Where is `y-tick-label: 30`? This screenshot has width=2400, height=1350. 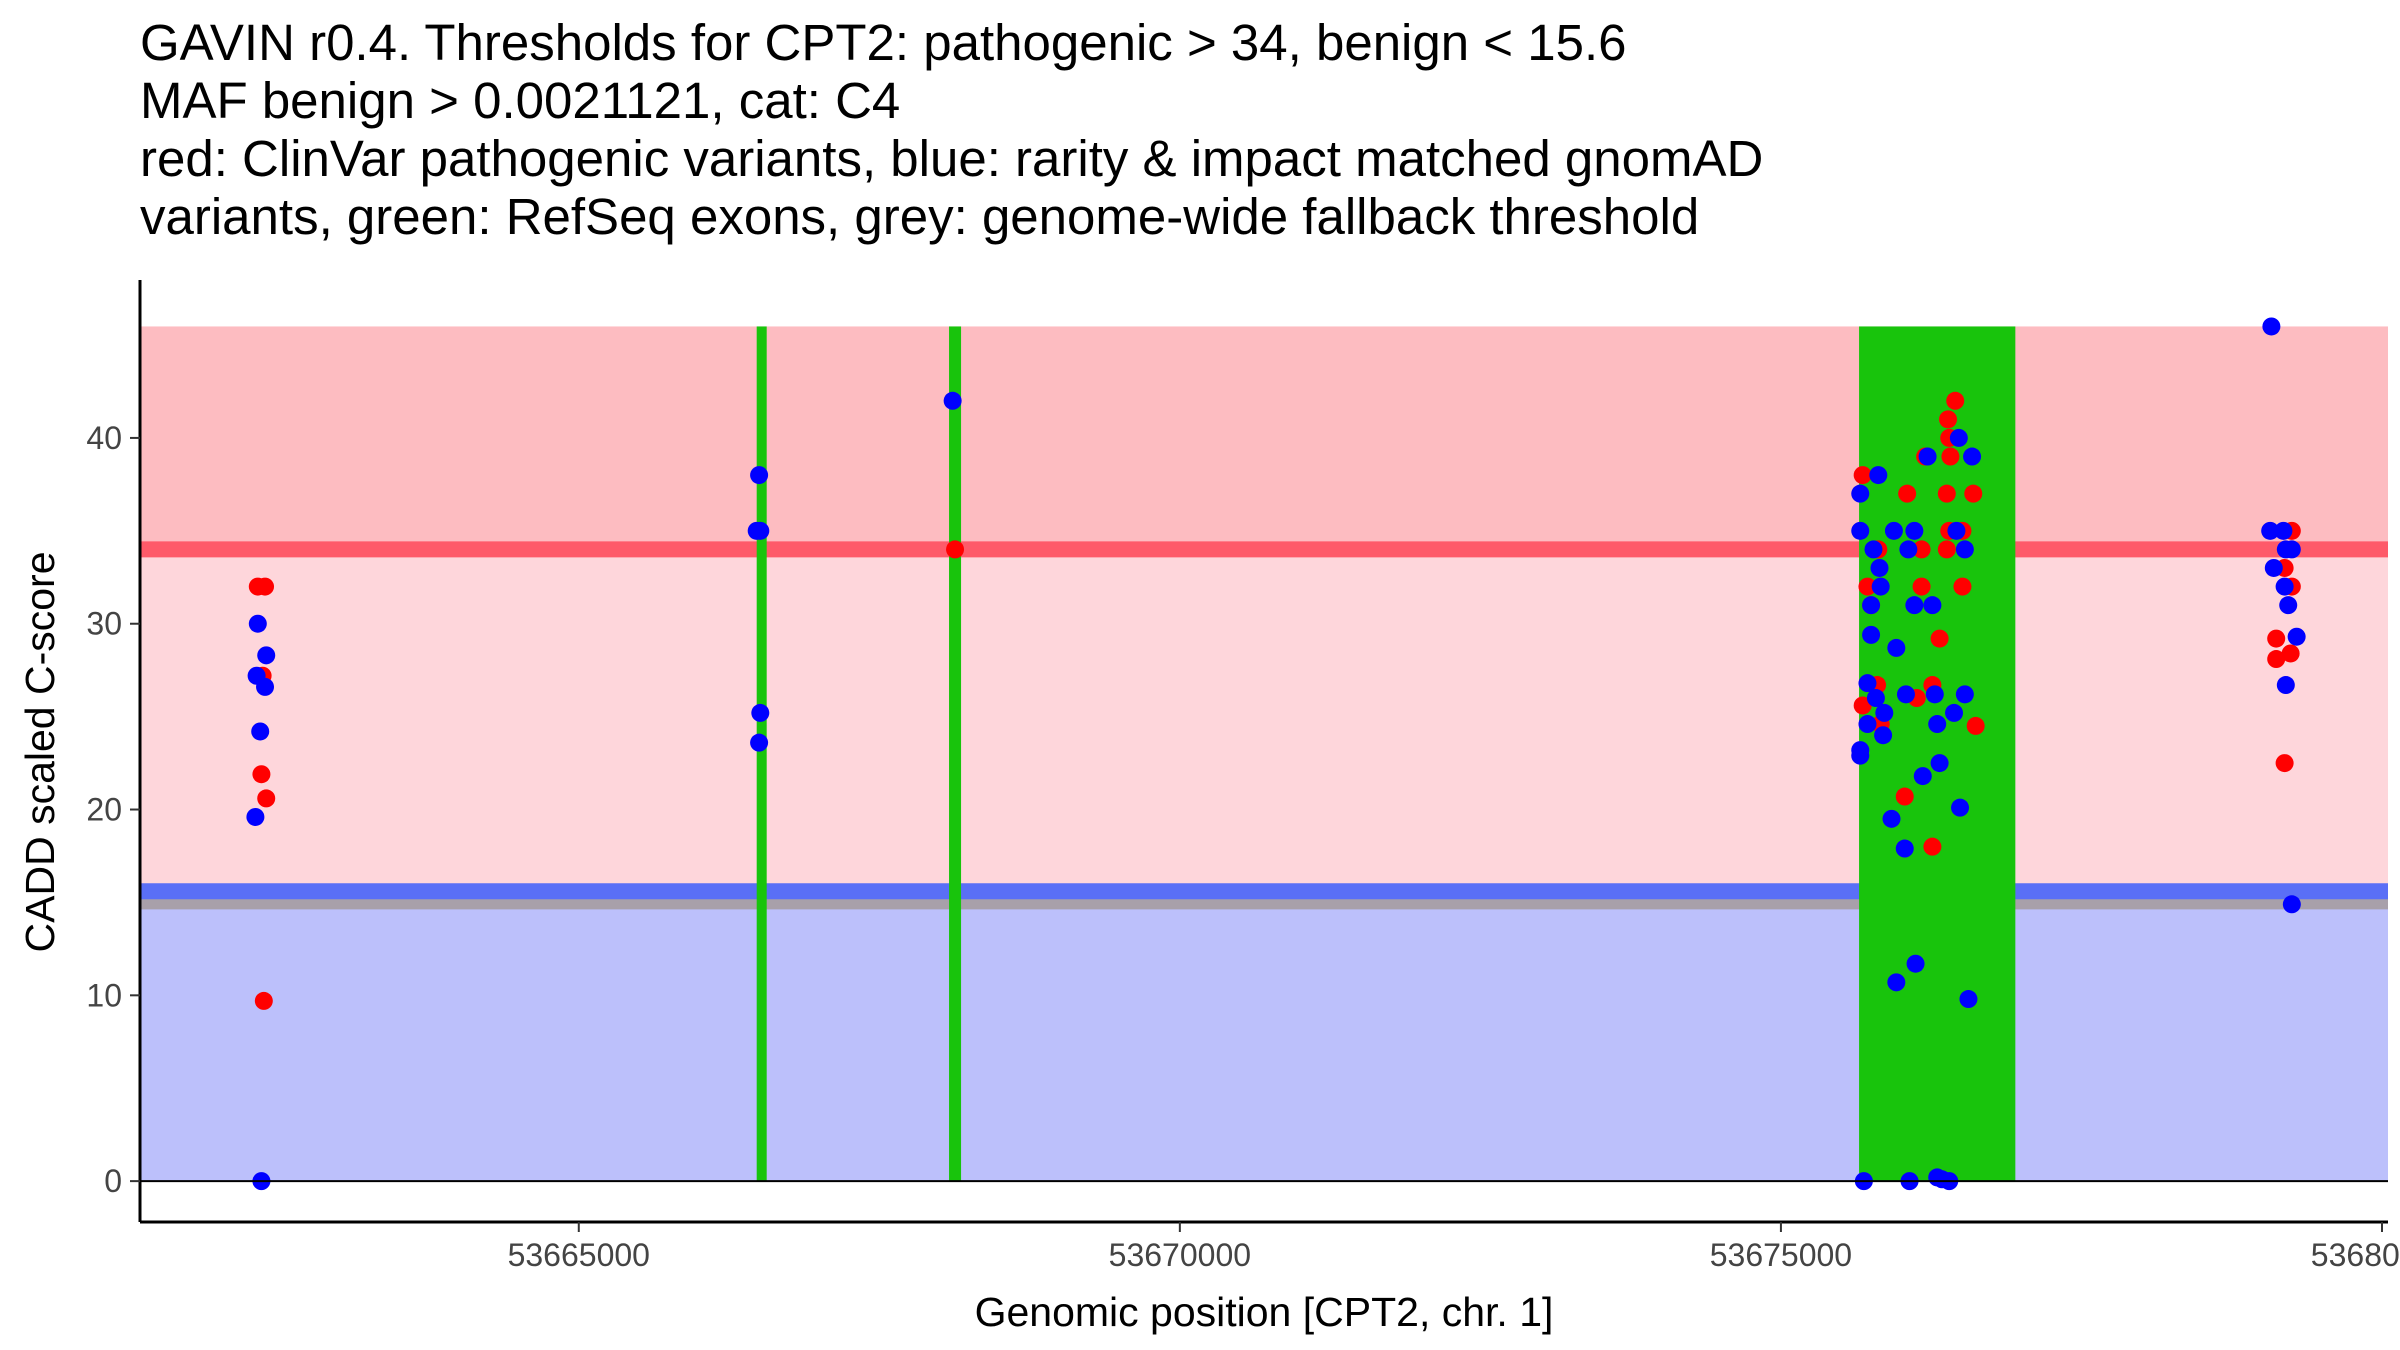
y-tick-label: 30 is located at coordinates (104, 624).